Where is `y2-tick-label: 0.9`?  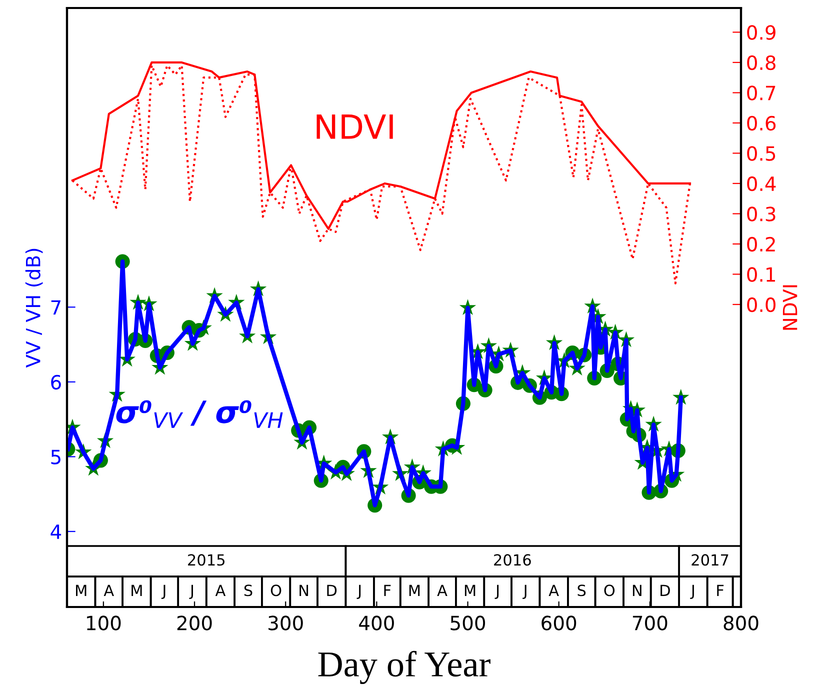
y2-tick-label: 0.9 is located at coordinates (761, 32).